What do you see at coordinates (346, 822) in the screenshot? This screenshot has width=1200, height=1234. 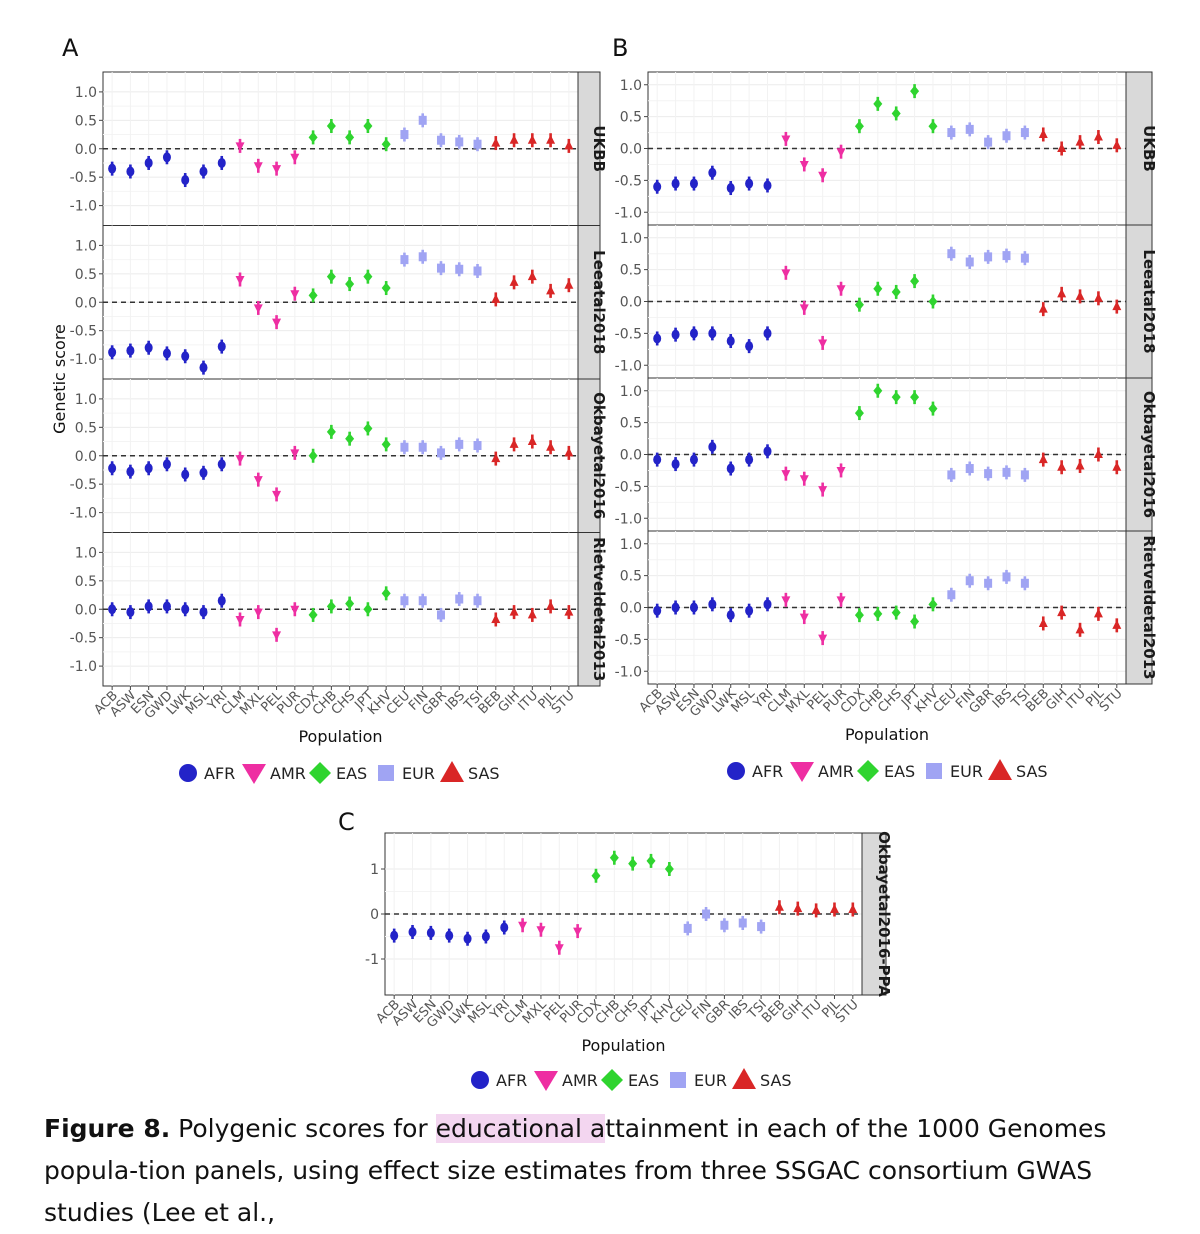 I see `panel-label: C` at bounding box center [346, 822].